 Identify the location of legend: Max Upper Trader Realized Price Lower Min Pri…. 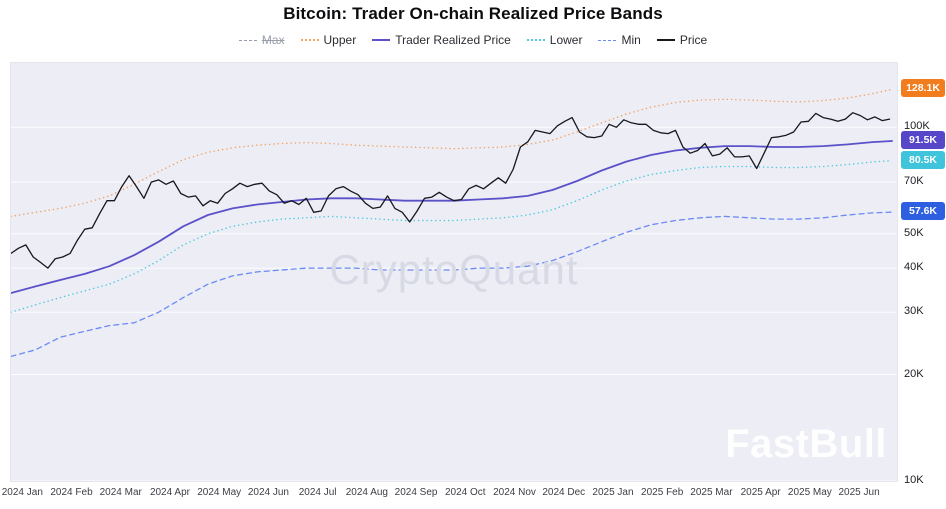
(473, 40).